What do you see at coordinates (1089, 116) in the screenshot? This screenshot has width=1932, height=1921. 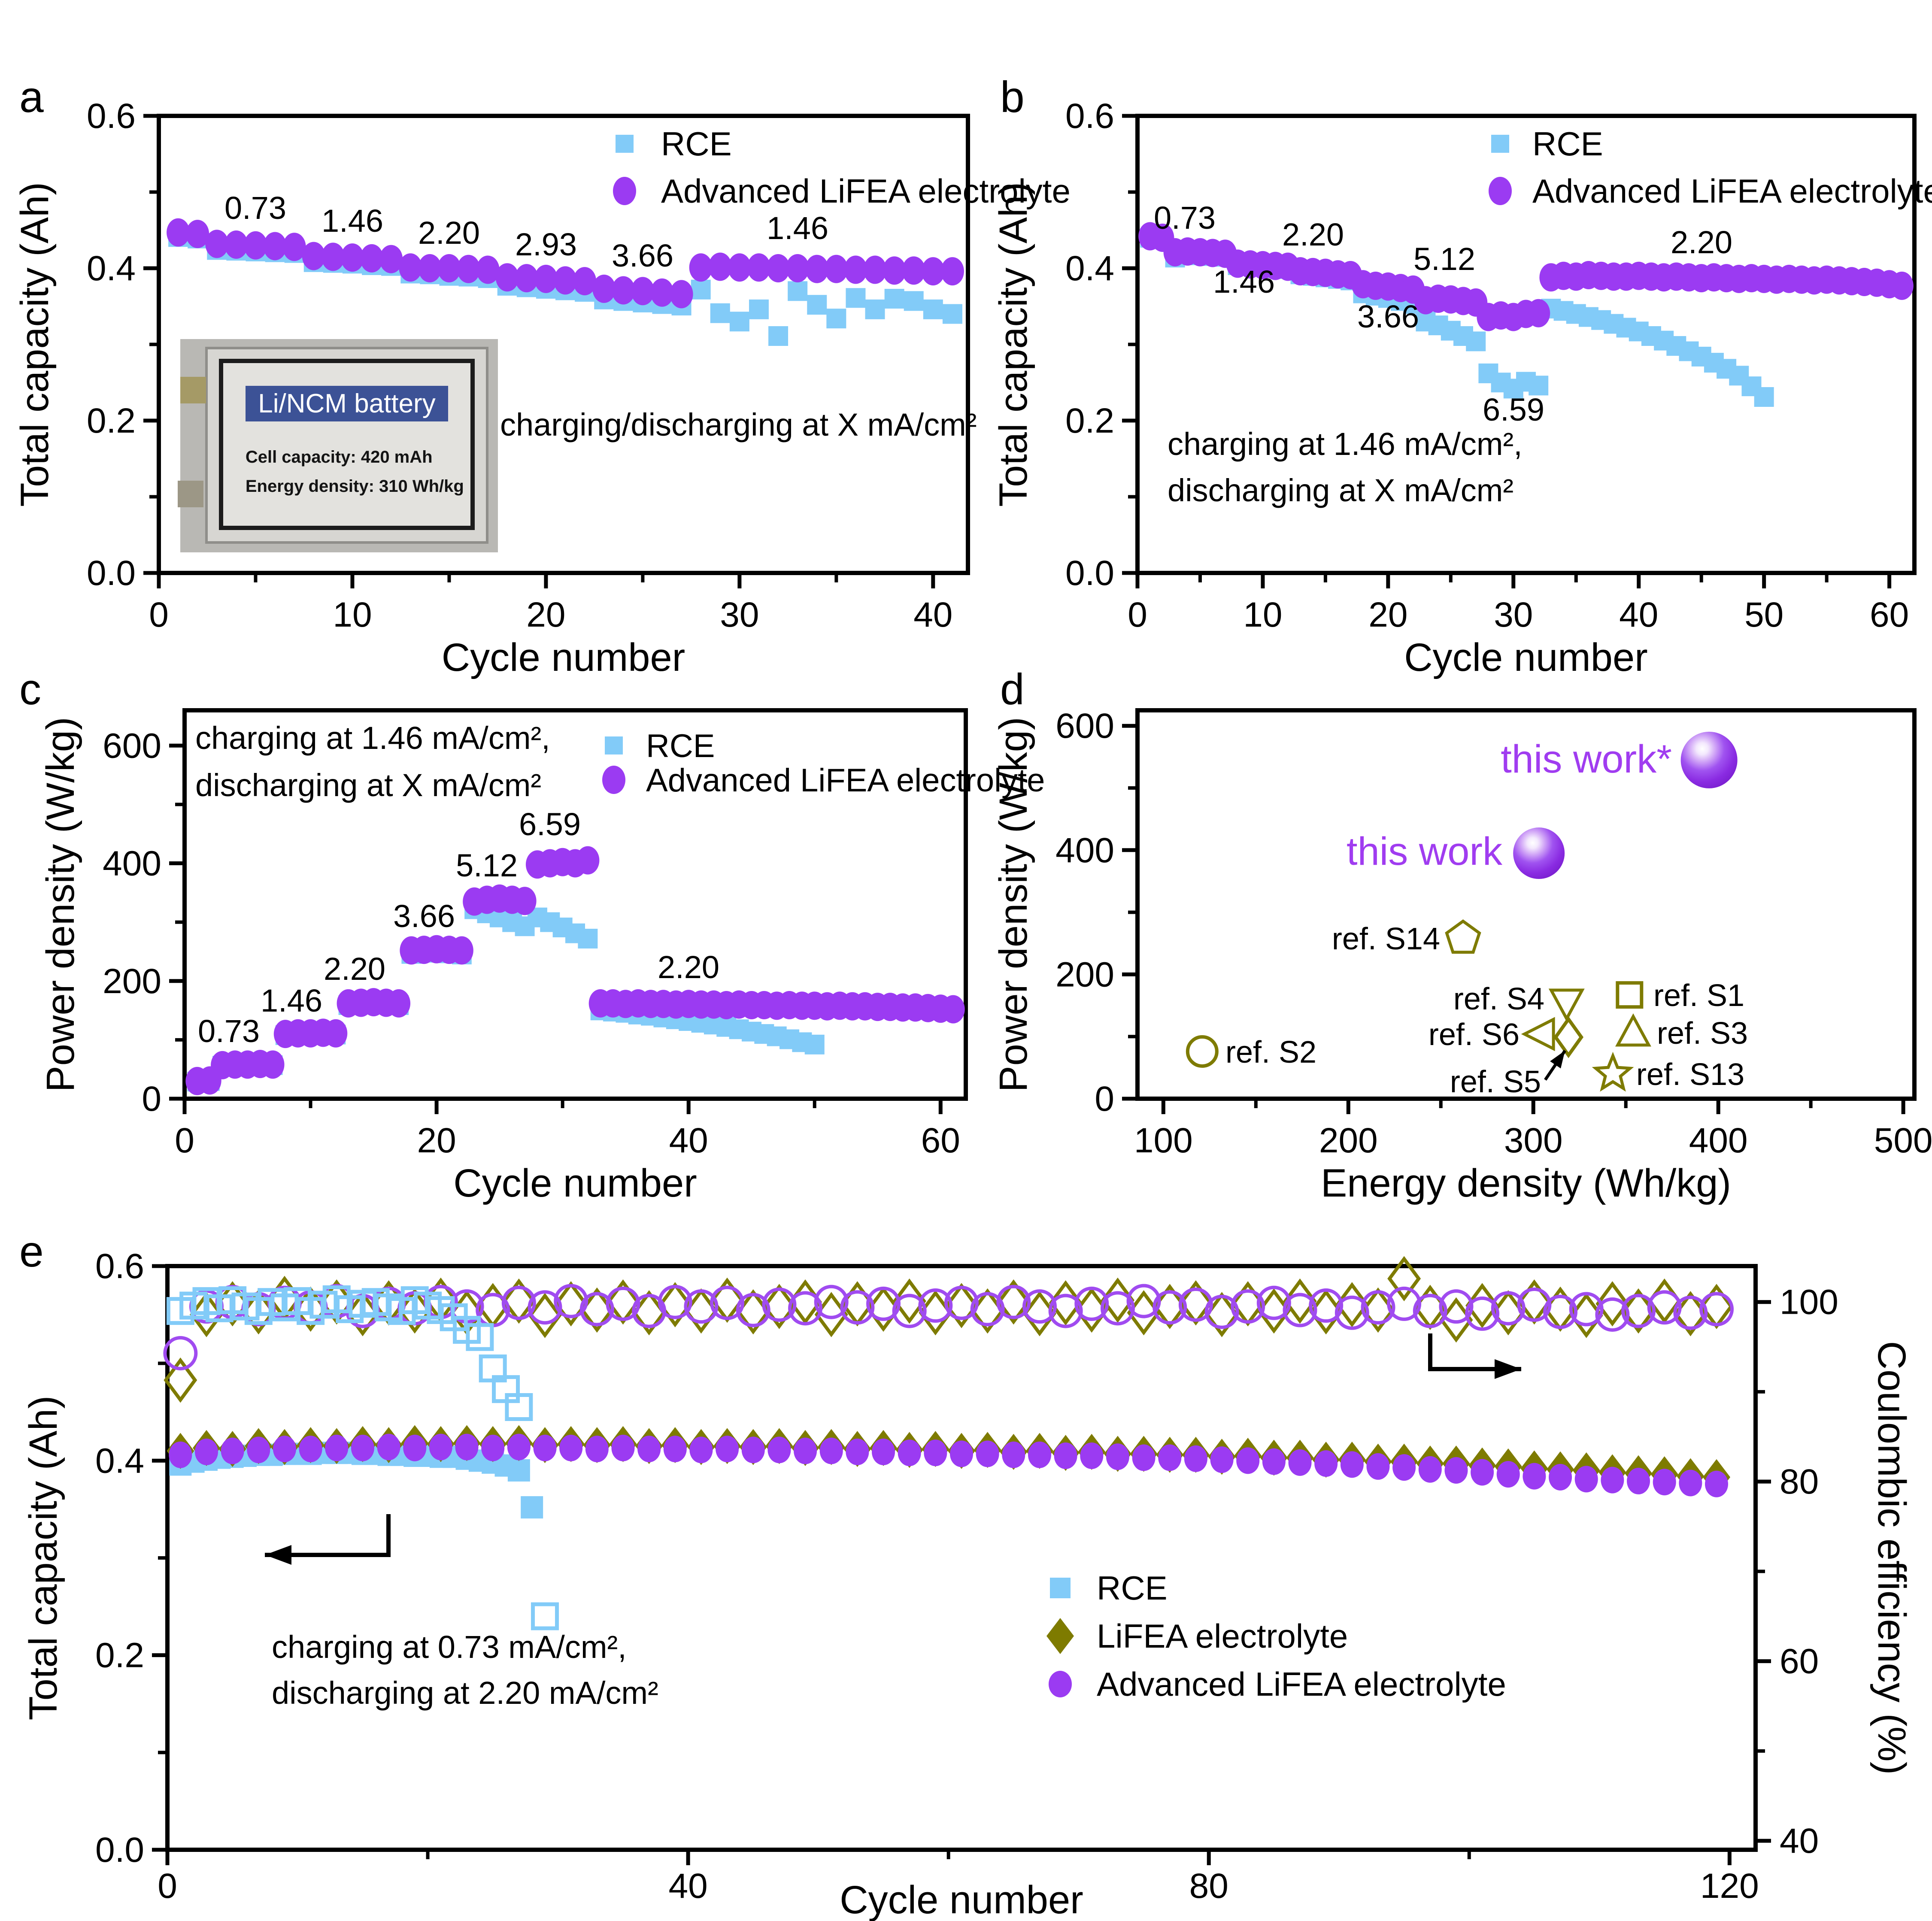 I see `y-tick-label: 0.6` at bounding box center [1089, 116].